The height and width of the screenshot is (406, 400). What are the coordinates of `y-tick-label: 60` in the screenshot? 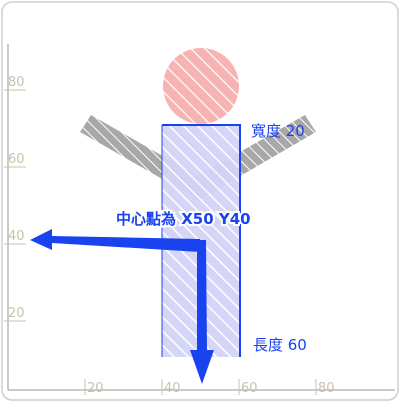 It's located at (16, 159).